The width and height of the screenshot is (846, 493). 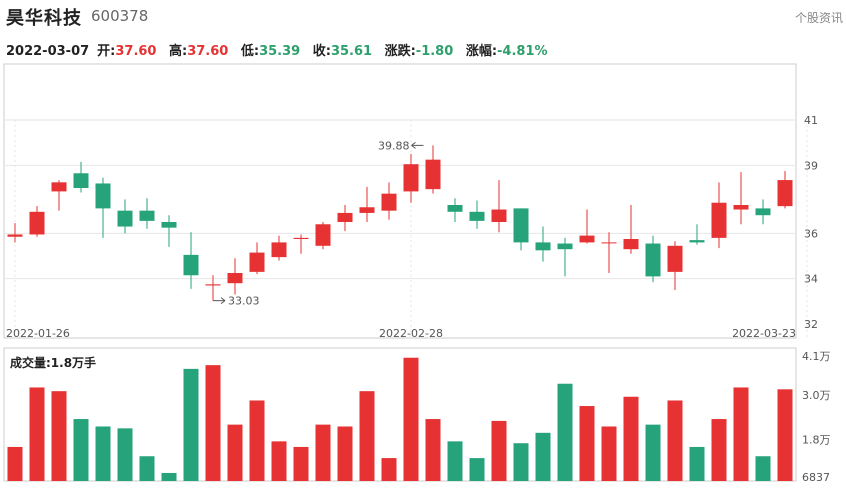 I want to click on min-arrowhead, so click(x=223, y=301).